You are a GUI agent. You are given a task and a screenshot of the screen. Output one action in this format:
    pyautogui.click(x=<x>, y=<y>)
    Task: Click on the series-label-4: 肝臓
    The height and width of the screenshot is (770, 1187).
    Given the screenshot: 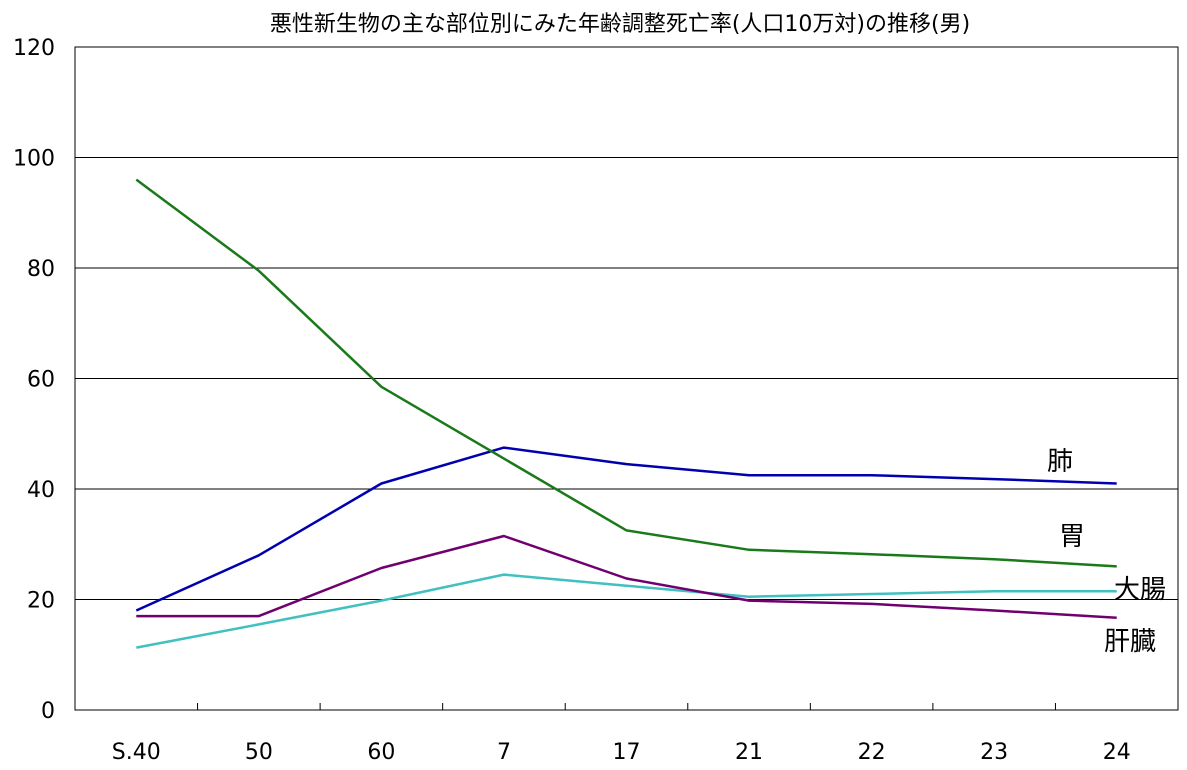 What is the action you would take?
    pyautogui.click(x=1130, y=642)
    